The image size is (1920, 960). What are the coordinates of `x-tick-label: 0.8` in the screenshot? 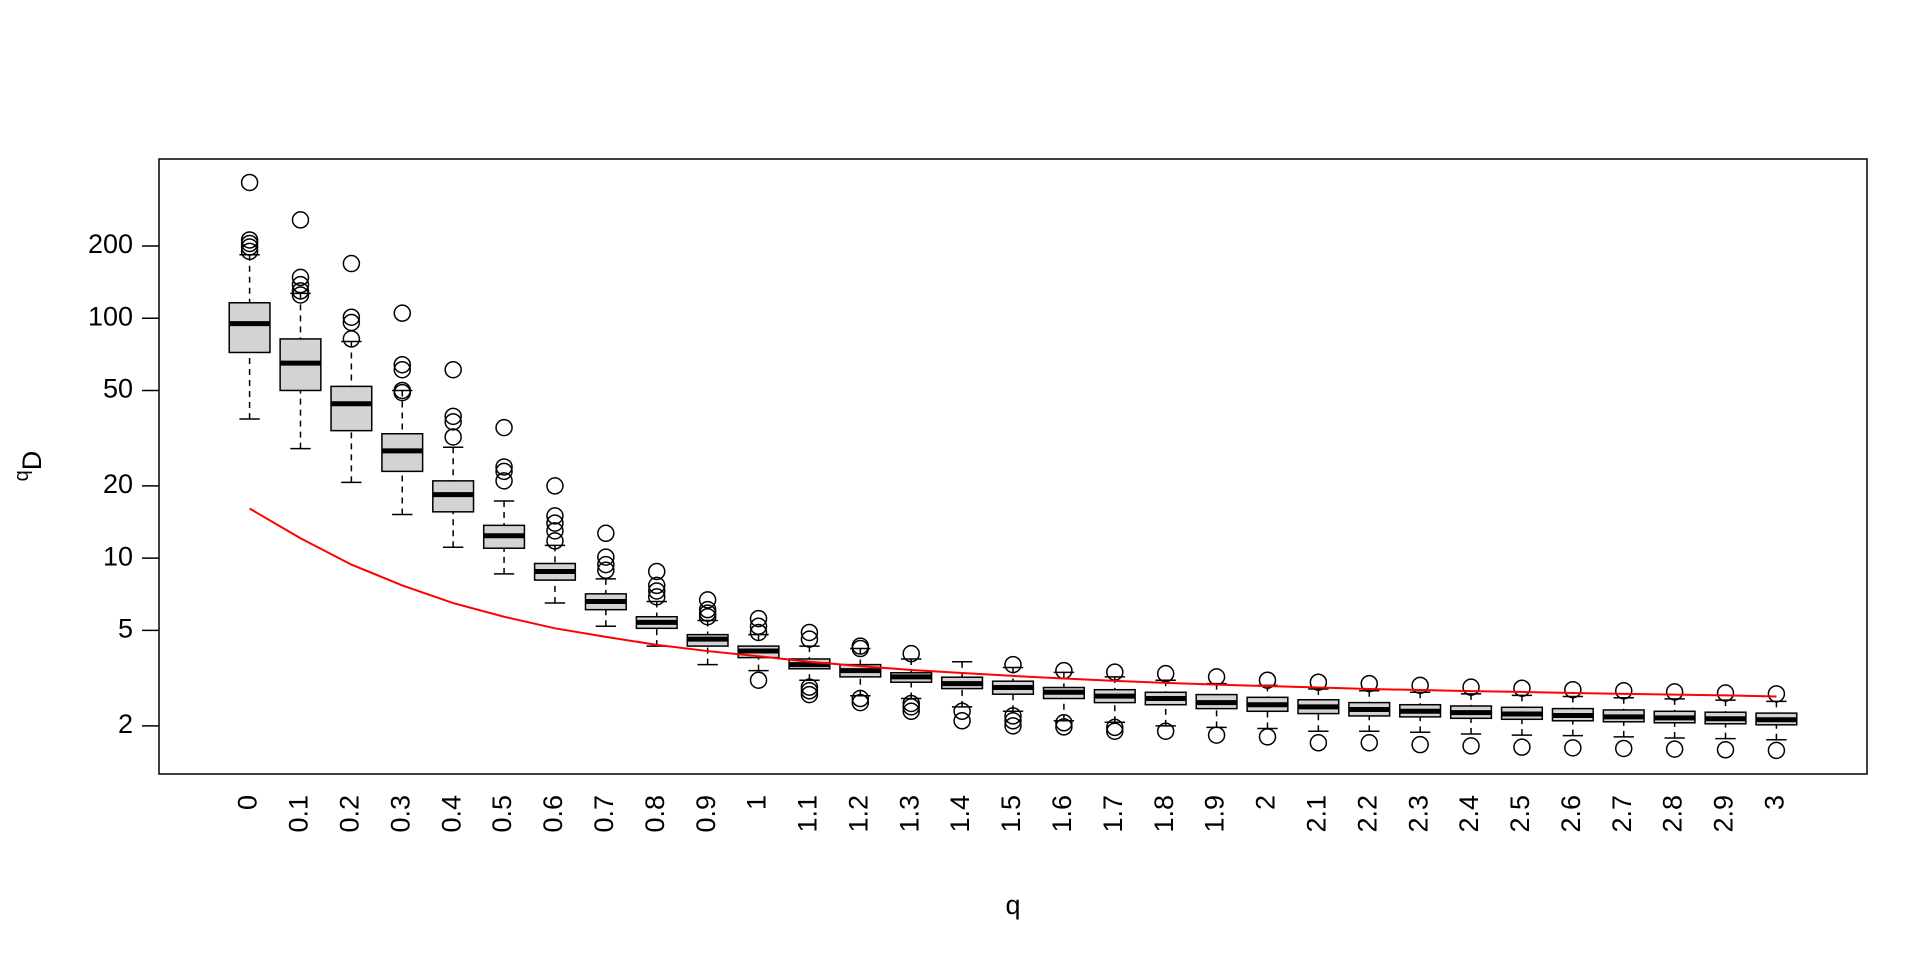 It's located at (655, 814).